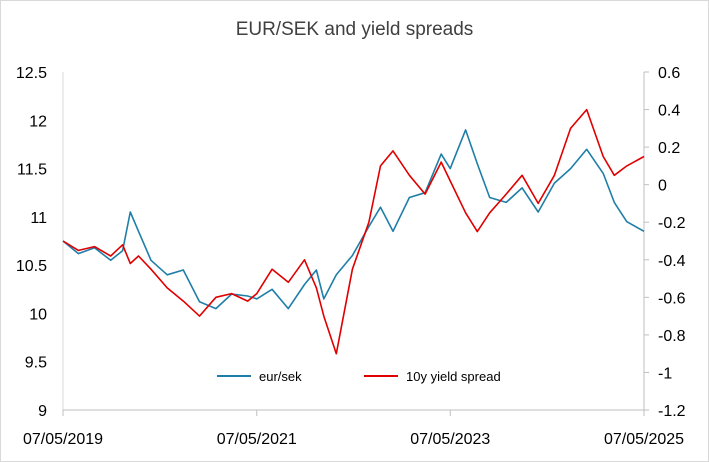 The image size is (709, 462). I want to click on y-tick-label: 10.5, so click(31, 266).